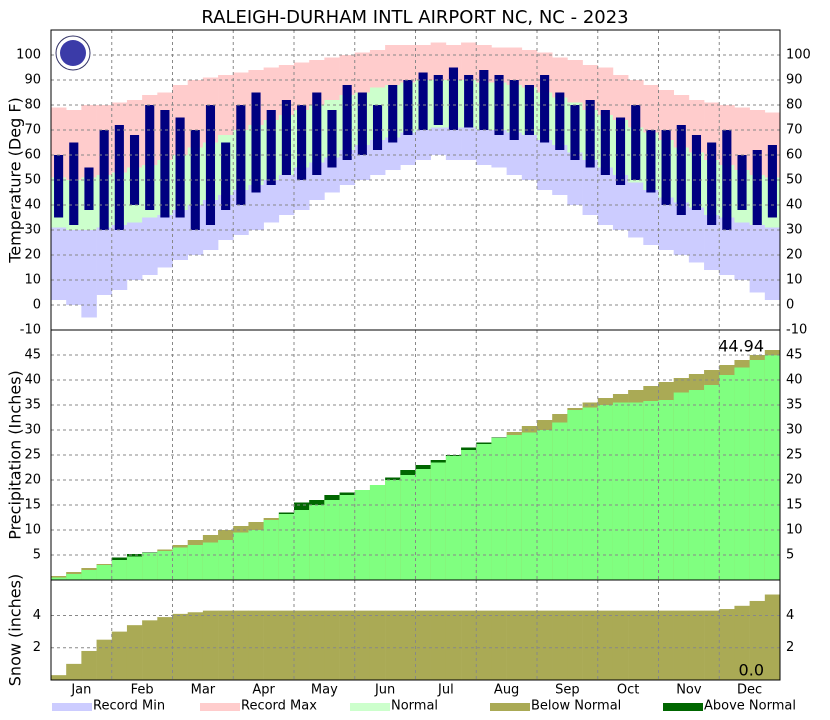  I want to click on y-tick-label-right: 50, so click(794, 180).